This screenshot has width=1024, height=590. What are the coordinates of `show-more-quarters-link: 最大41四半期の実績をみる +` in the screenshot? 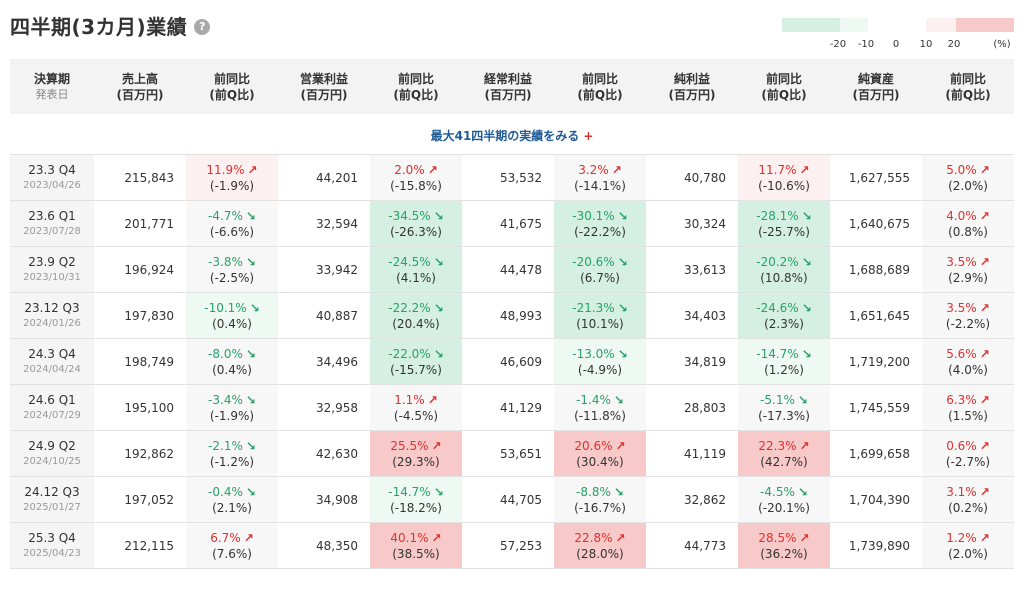 It's located at (512, 136).